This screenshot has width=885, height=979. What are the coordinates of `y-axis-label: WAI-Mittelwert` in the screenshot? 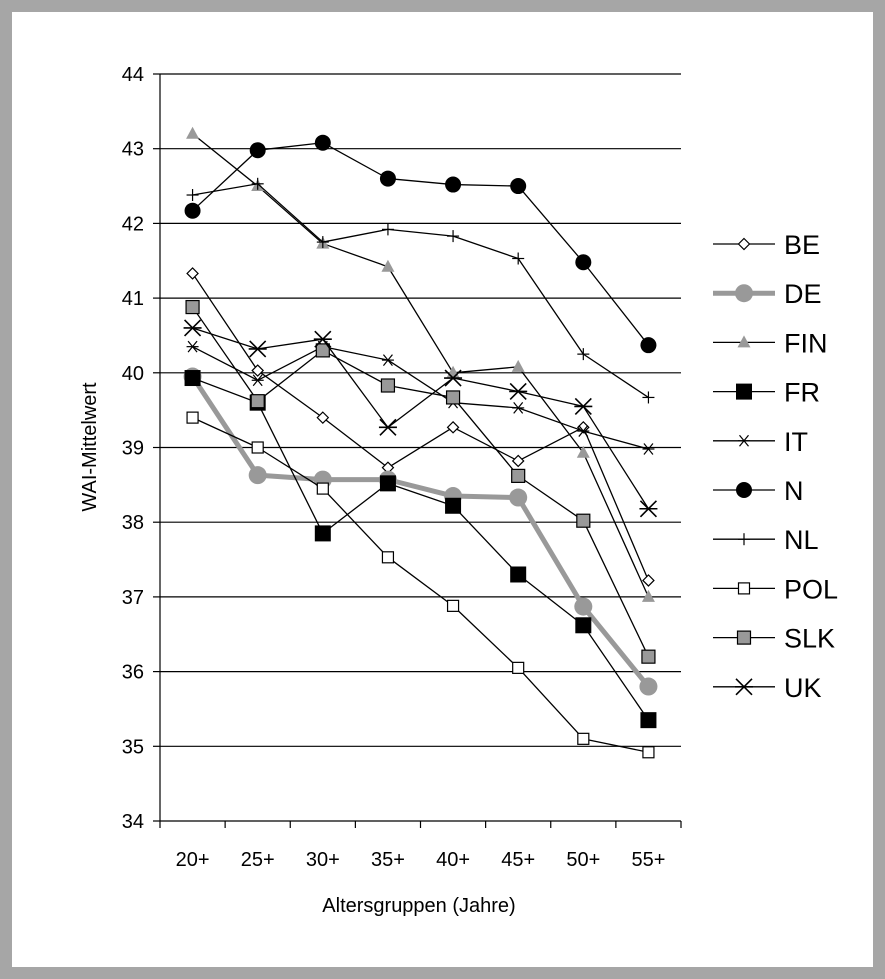 It's located at (90, 447).